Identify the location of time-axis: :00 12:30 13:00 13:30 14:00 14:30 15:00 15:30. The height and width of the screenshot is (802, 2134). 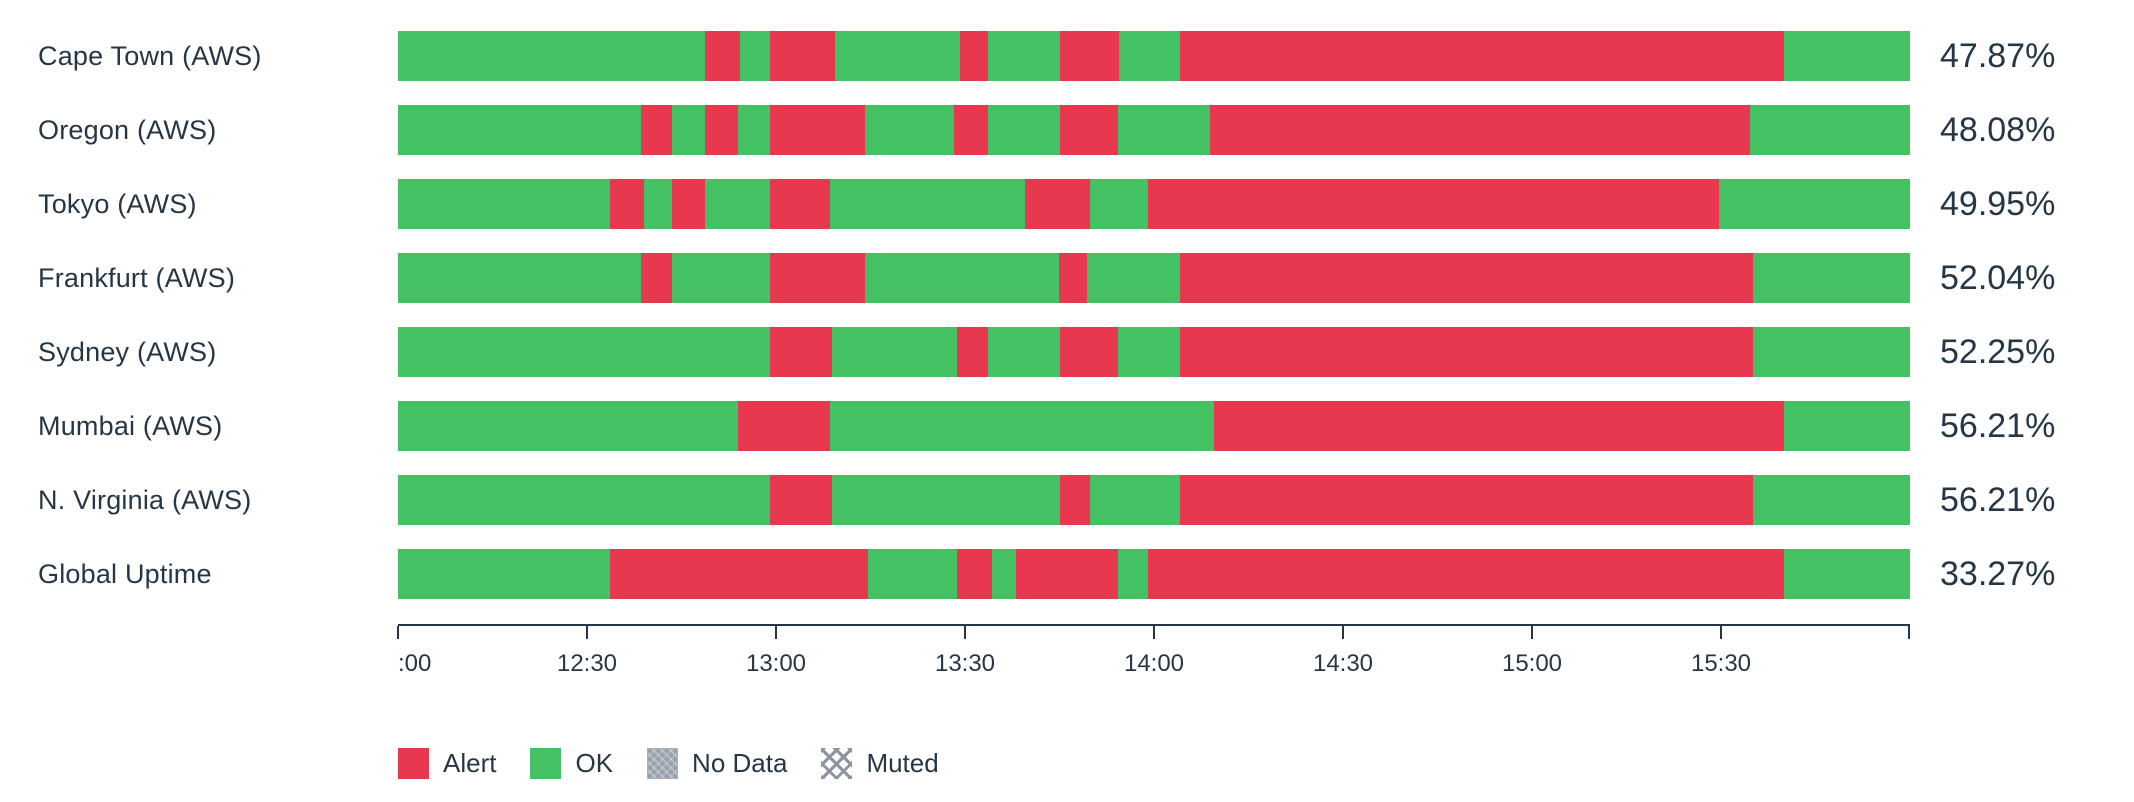
(1153, 660).